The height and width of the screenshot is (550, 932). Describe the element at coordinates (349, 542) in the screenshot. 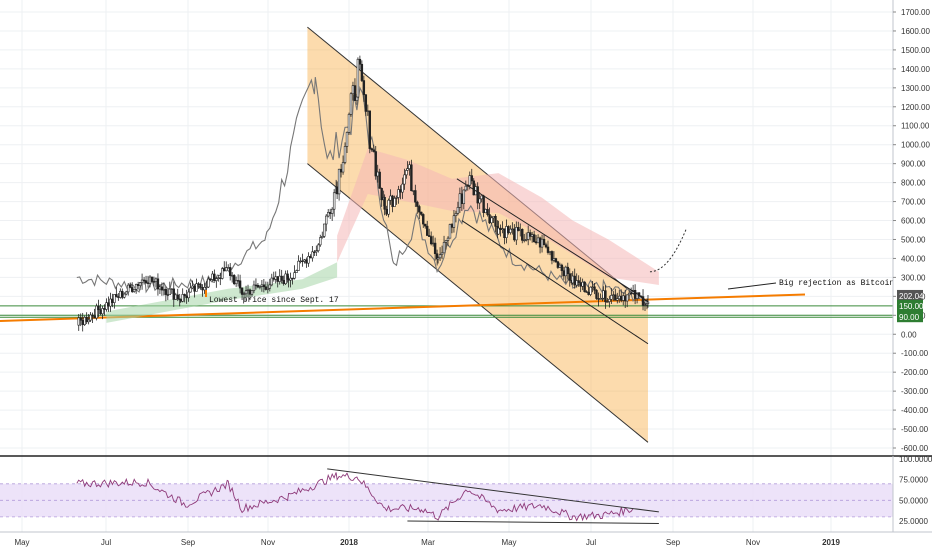

I see `time-tick-label: 2018` at that location.